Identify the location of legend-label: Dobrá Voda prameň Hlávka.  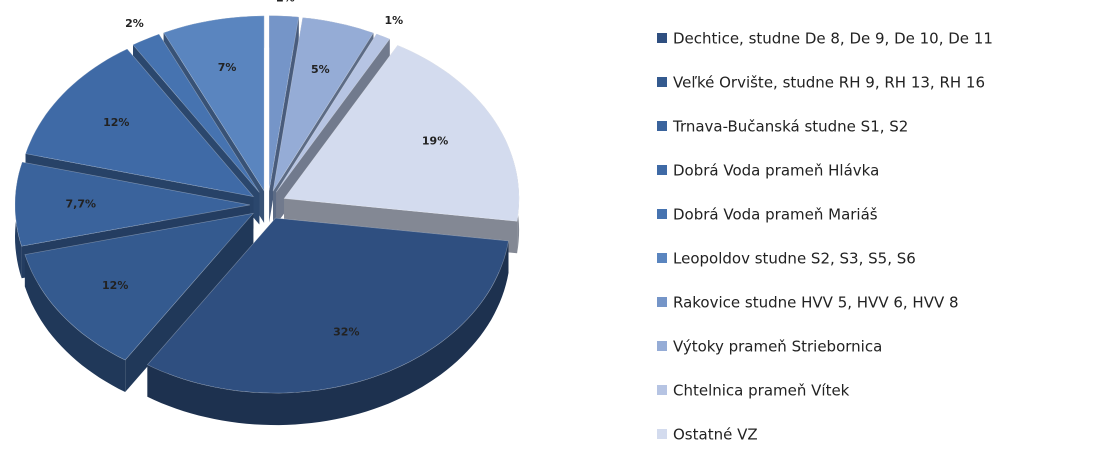
(776, 171).